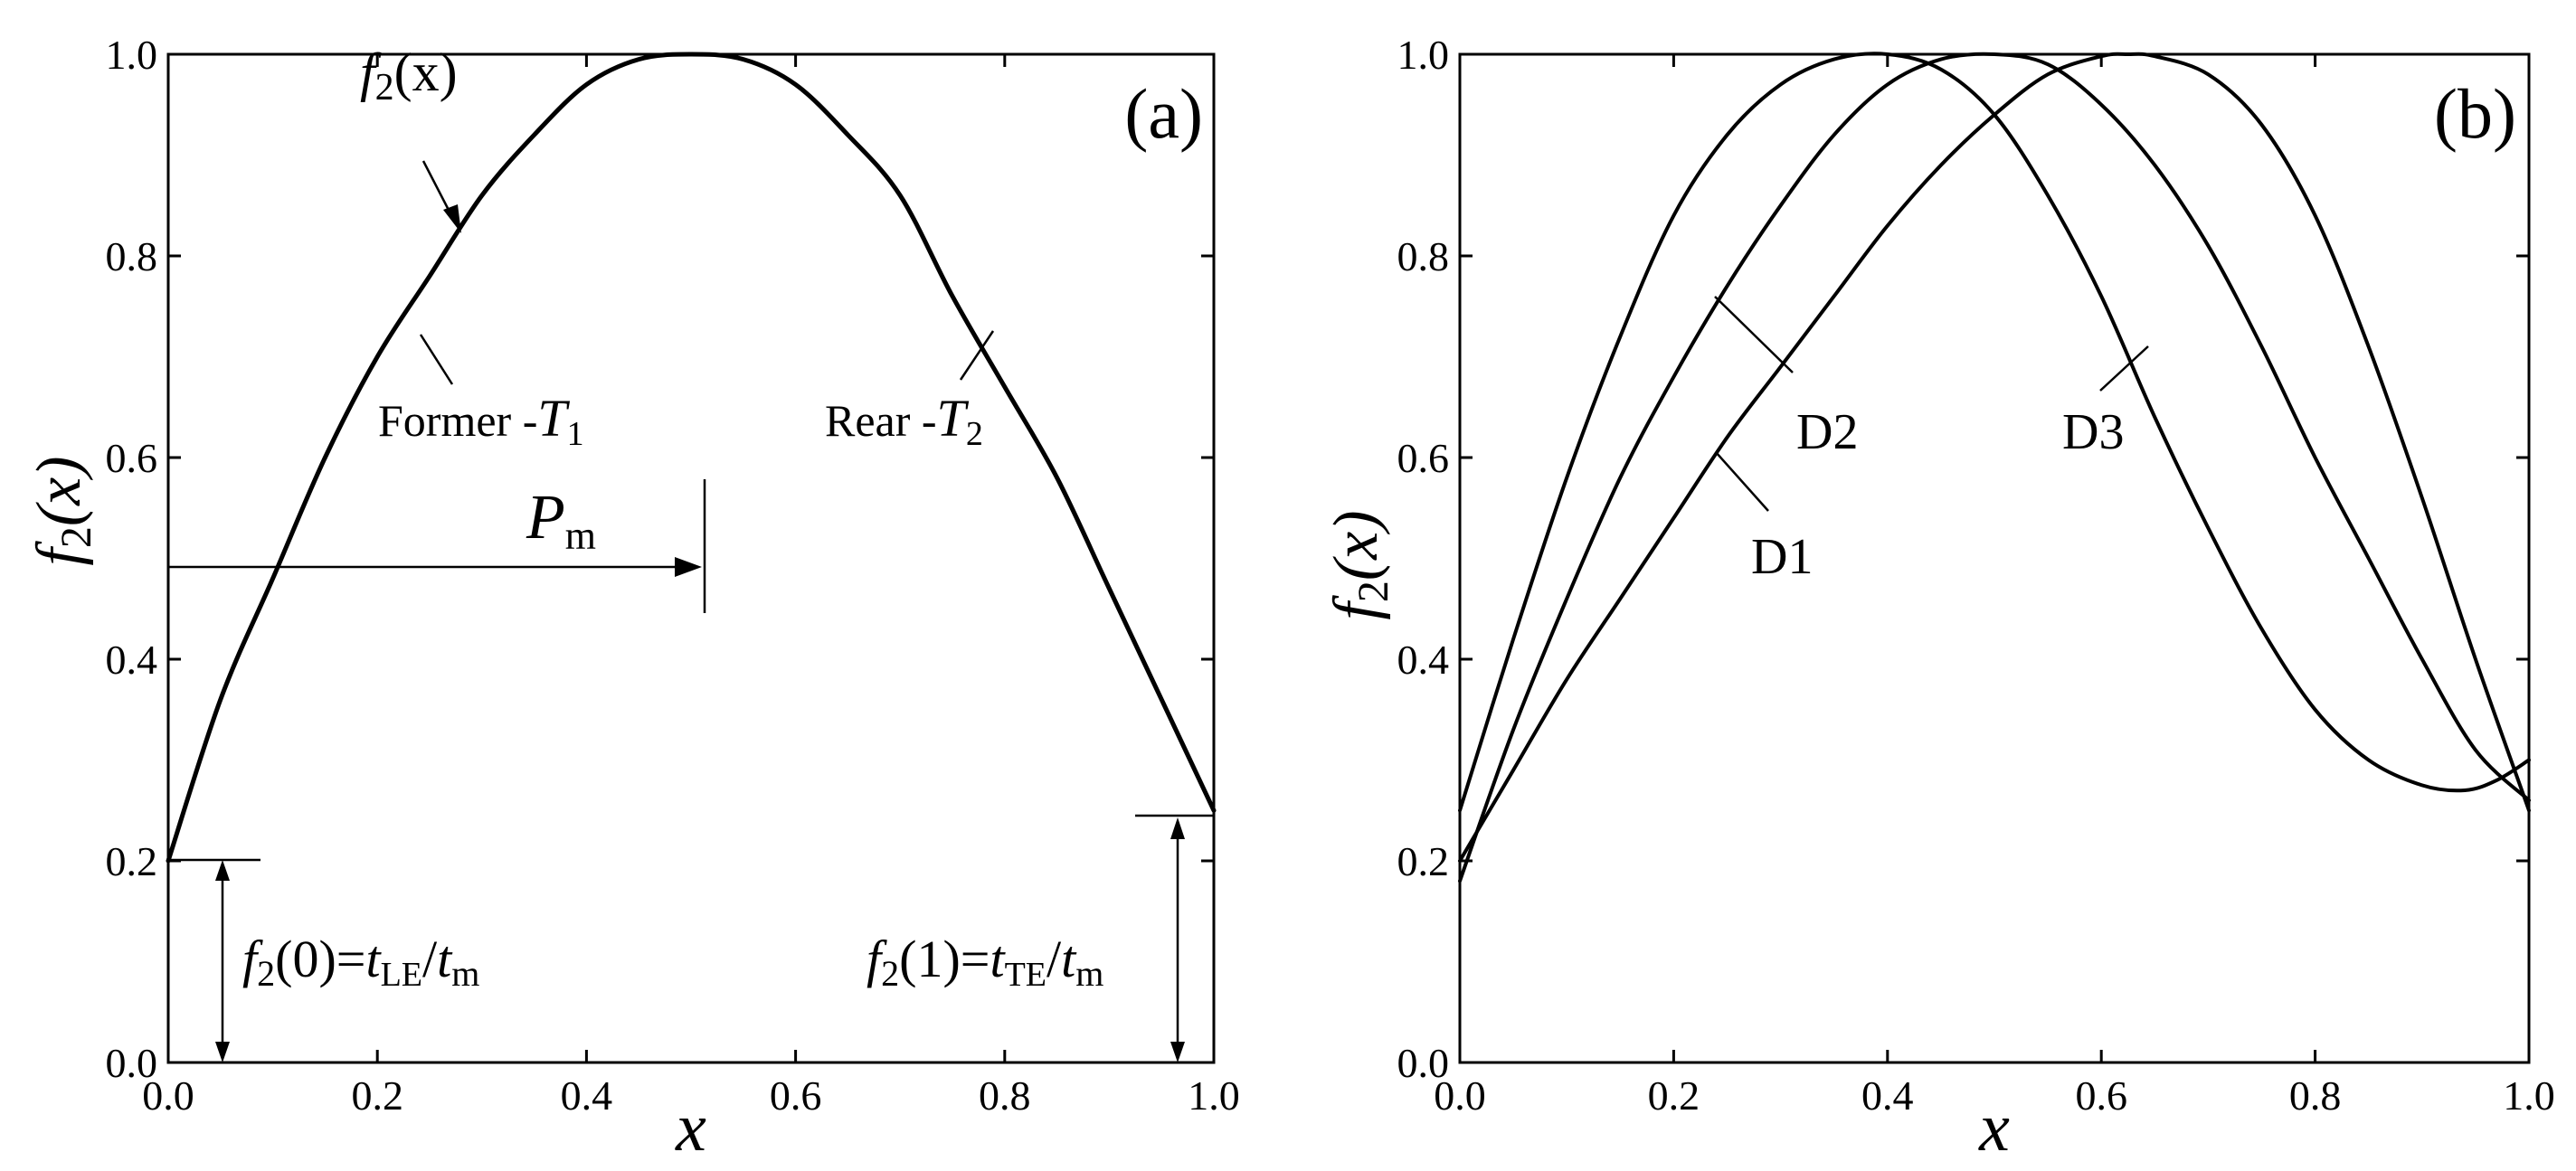  What do you see at coordinates (1460, 1095) in the screenshot?
I see `x-tick-label-b: 0.0` at bounding box center [1460, 1095].